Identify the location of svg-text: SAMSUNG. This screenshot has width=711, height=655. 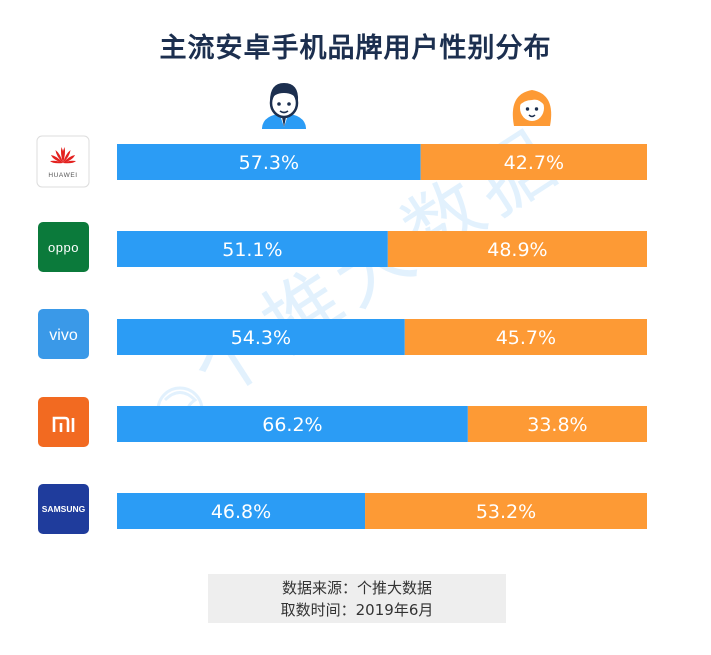
(64, 509).